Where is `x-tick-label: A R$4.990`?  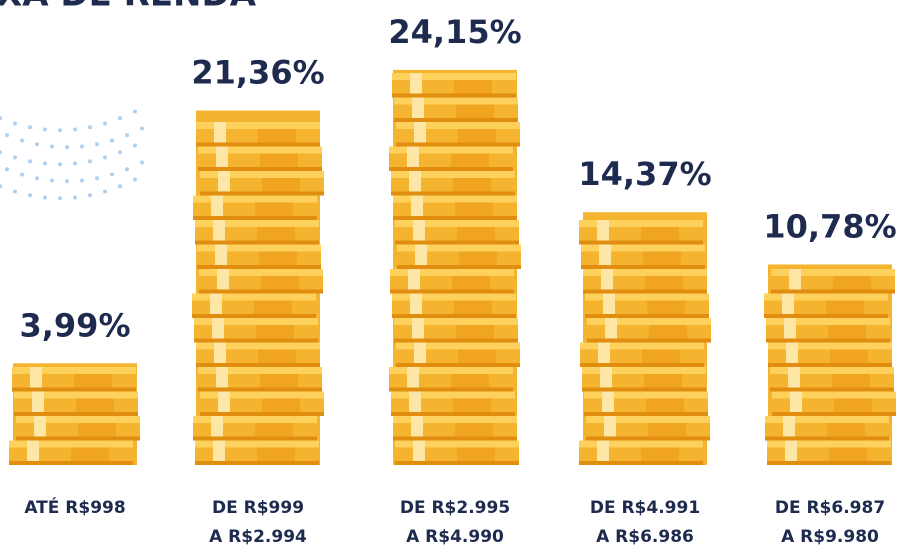 x-tick-label: A R$4.990 is located at coordinates (455, 537).